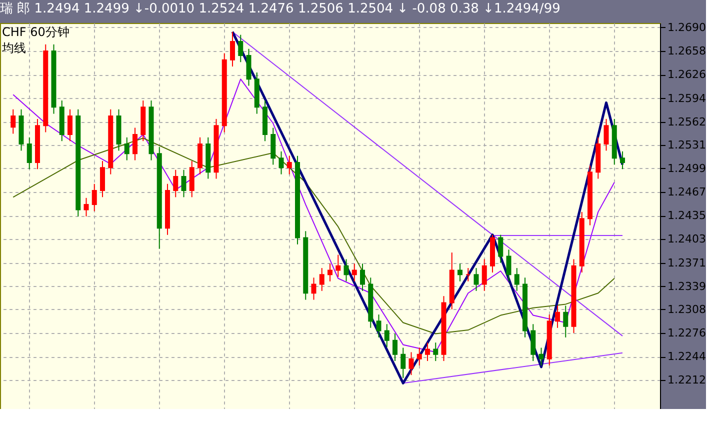 Image resolution: width=719 pixels, height=434 pixels. Describe the element at coordinates (13, 48) in the screenshot. I see `annotation: 均线` at that location.